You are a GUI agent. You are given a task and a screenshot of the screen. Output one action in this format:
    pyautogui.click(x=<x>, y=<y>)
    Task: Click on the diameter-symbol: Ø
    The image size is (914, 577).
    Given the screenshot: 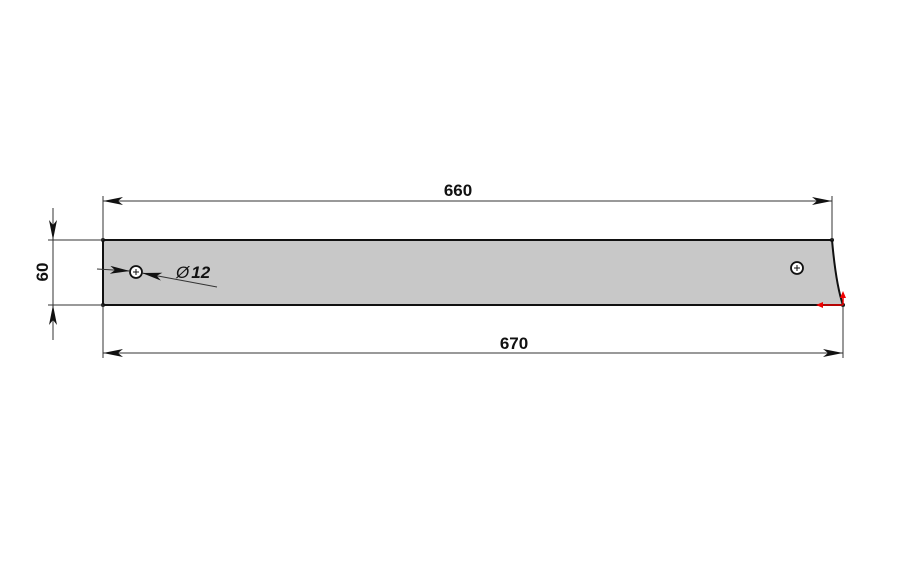 What is the action you would take?
    pyautogui.click(x=183, y=272)
    